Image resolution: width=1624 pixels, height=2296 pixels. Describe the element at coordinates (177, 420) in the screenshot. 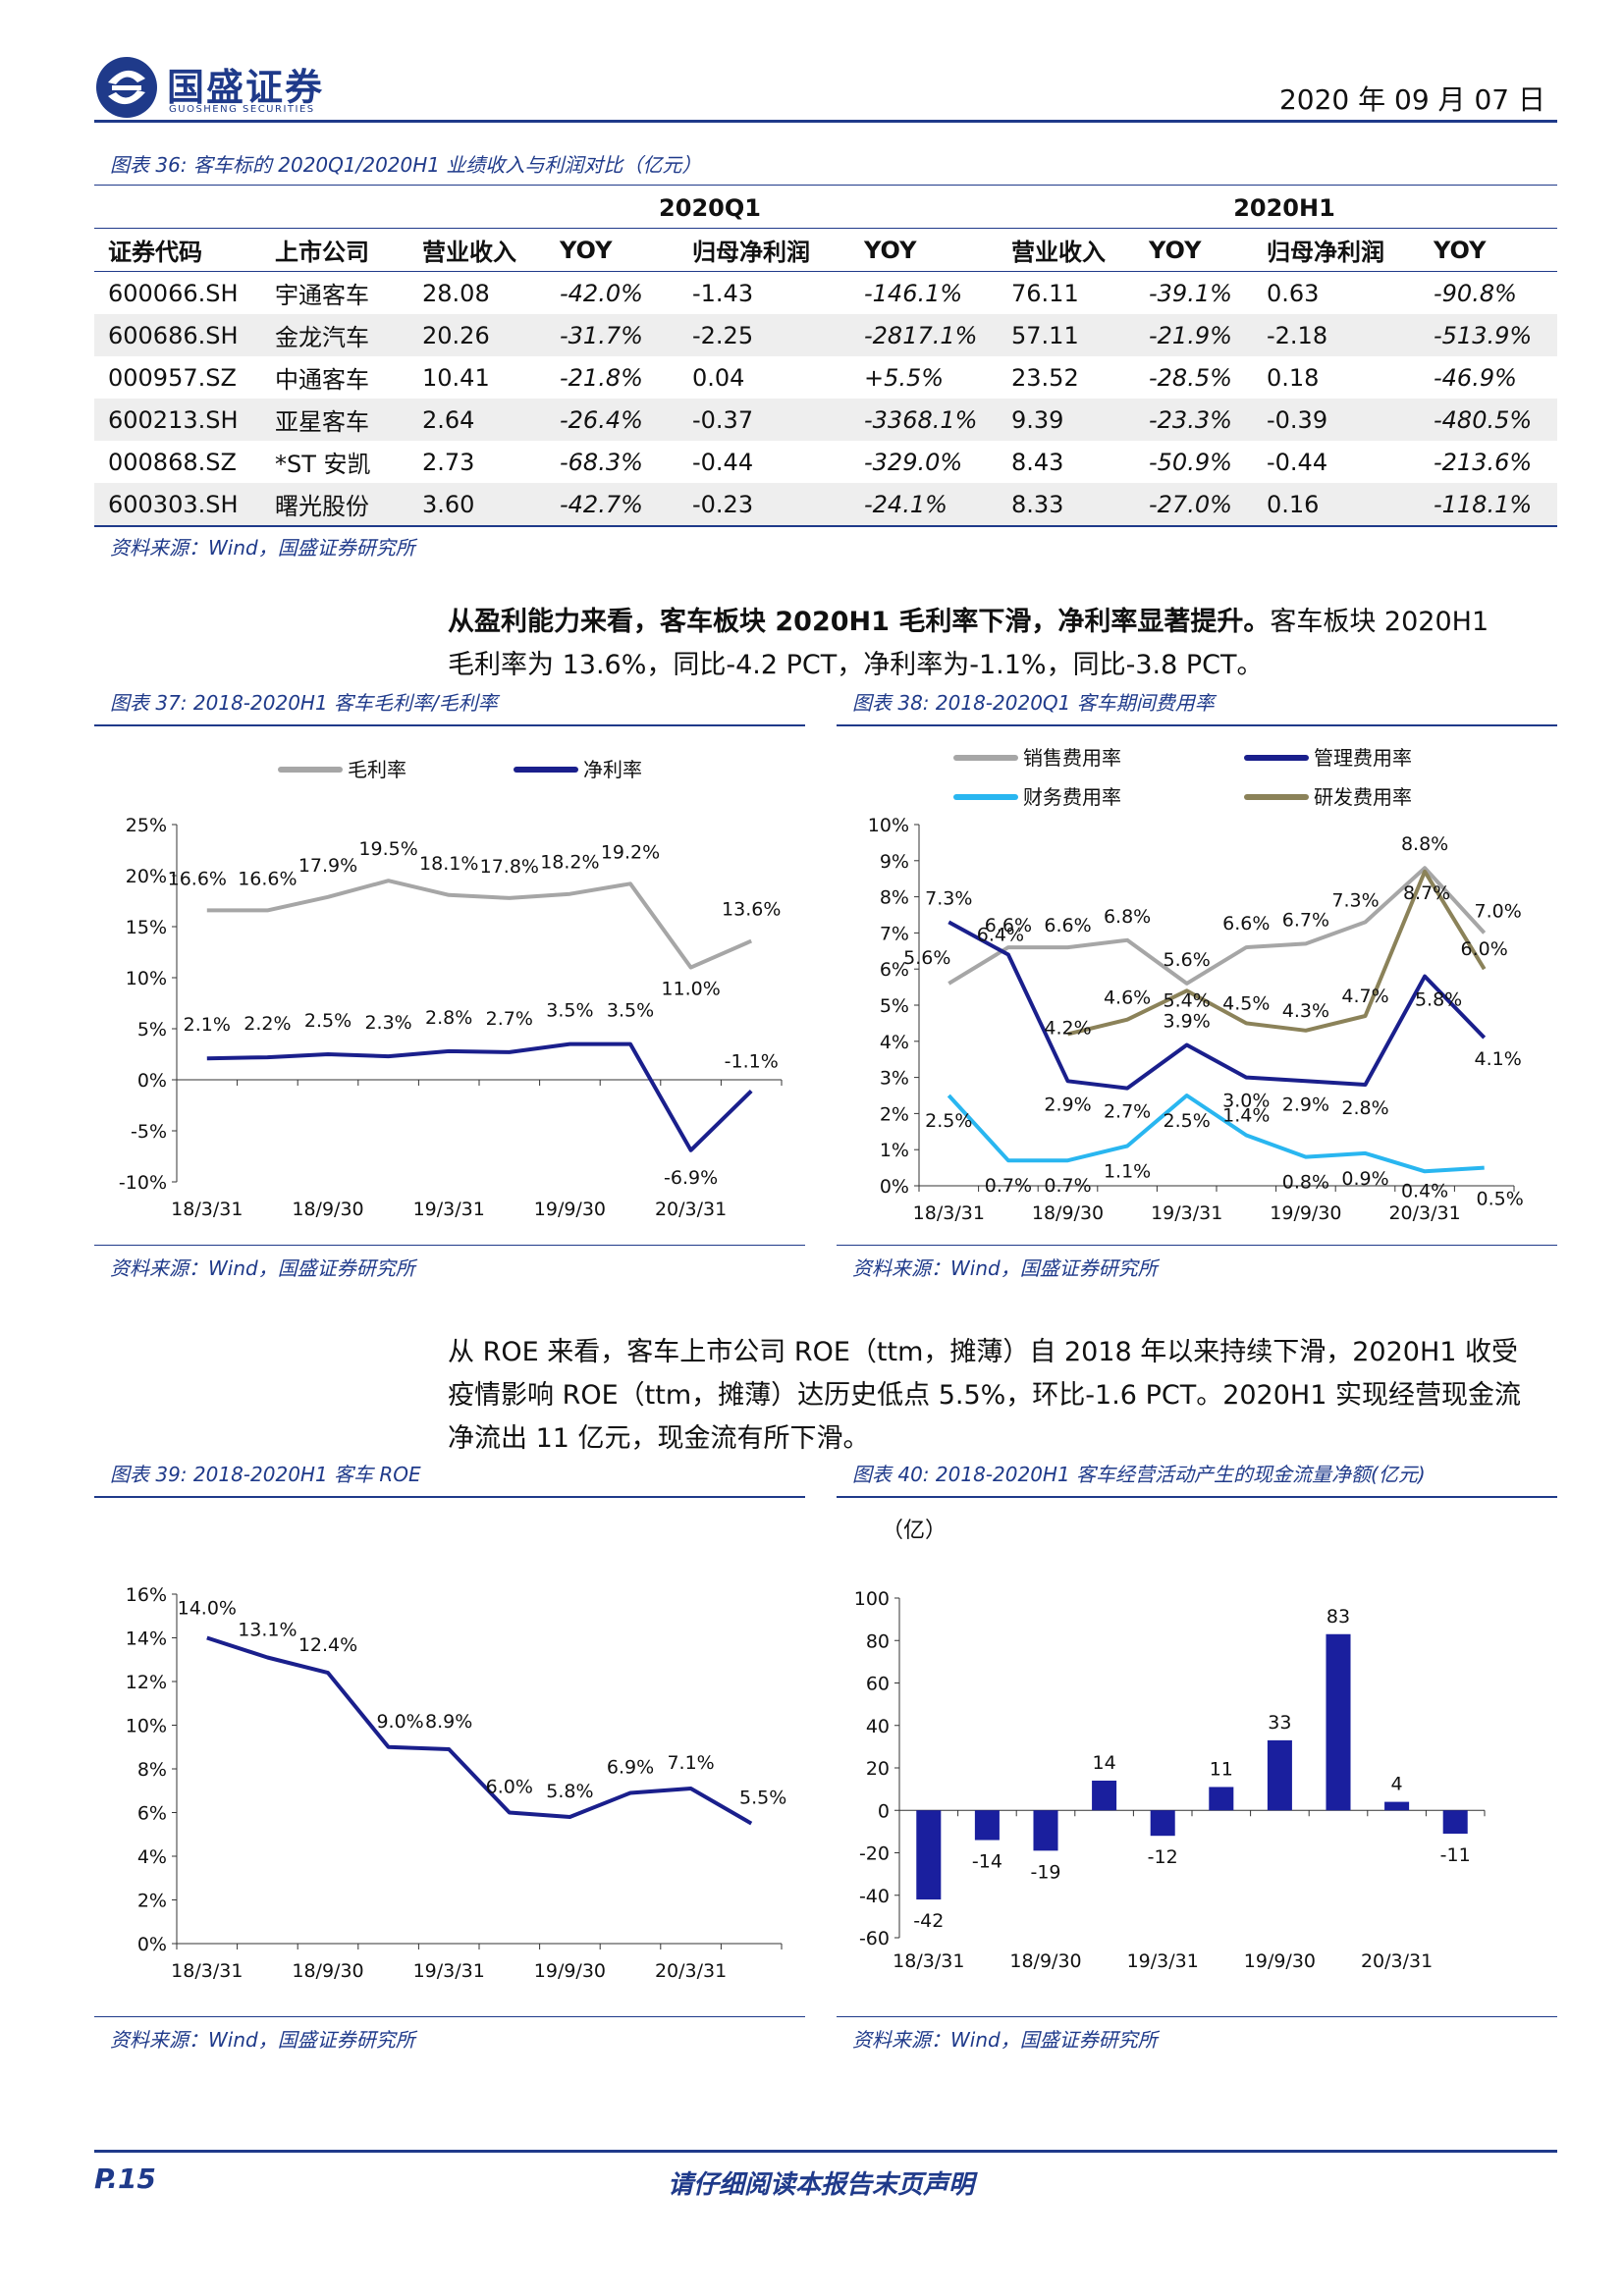

I see `cell: 600213.SH` at that location.